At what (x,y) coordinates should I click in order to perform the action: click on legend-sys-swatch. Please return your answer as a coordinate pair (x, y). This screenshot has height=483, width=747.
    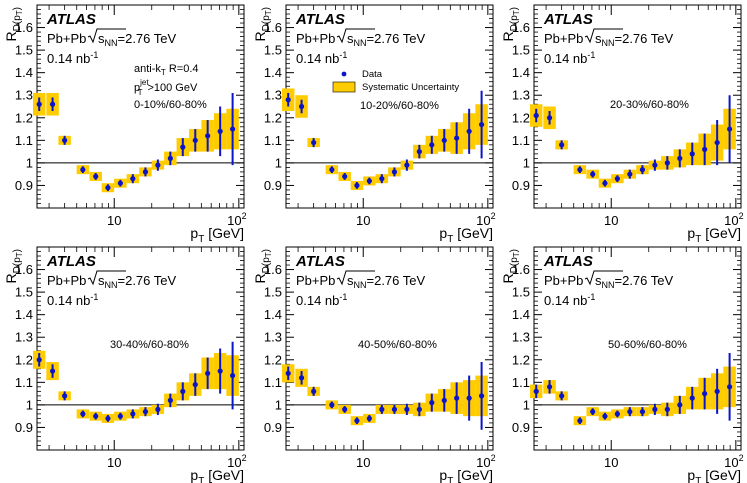
    Looking at the image, I should click on (344, 87).